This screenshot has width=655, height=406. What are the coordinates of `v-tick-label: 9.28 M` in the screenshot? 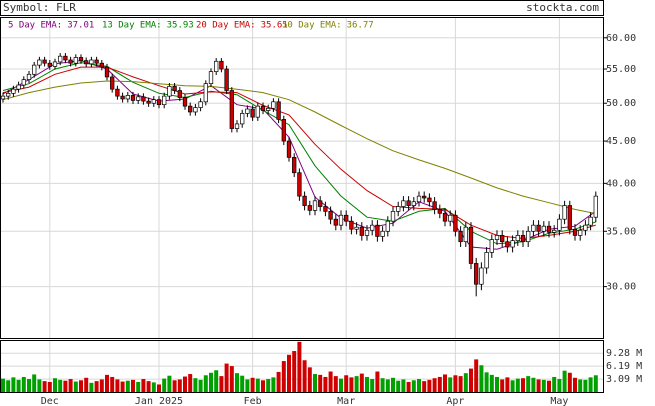 It's located at (624, 353).